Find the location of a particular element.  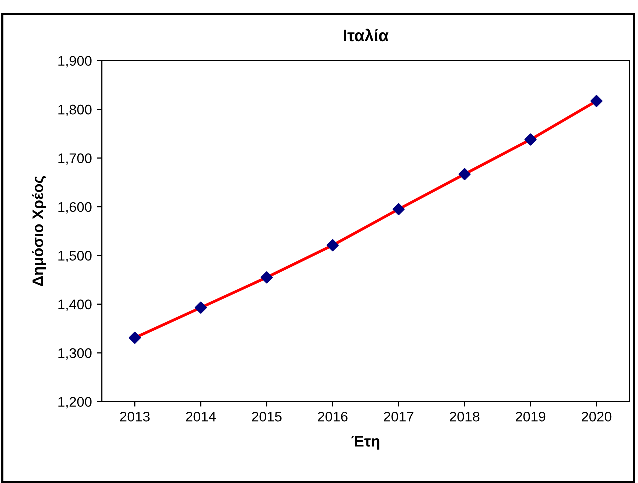

y-tick-label: 1,400 is located at coordinates (75, 306).